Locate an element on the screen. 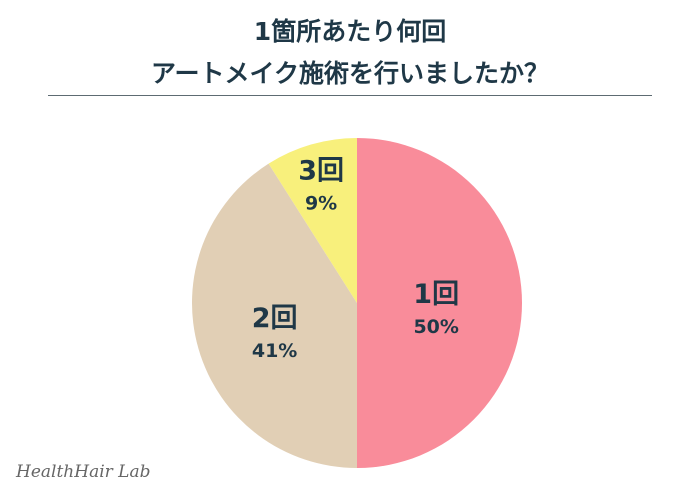 This screenshot has width=700, height=500. chart-title-line2: アートメイク施術を行いましたか？ is located at coordinates (349, 73).